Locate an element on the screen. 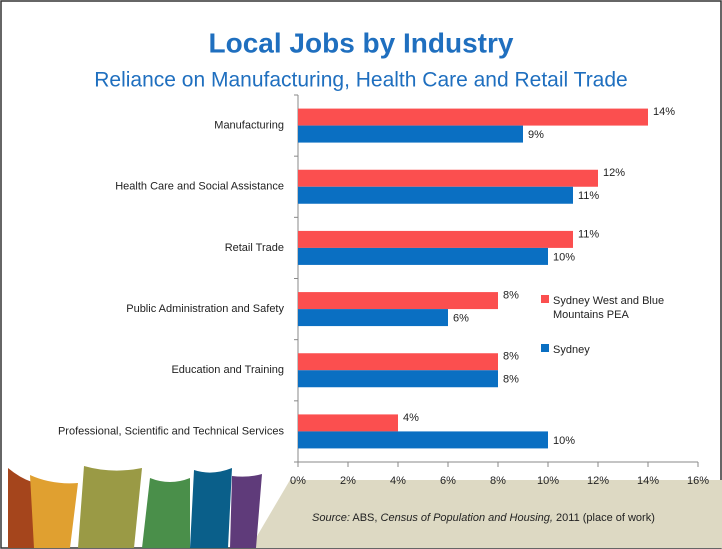 This screenshot has height=549, width=722. x-tick-label: 12% is located at coordinates (598, 481).